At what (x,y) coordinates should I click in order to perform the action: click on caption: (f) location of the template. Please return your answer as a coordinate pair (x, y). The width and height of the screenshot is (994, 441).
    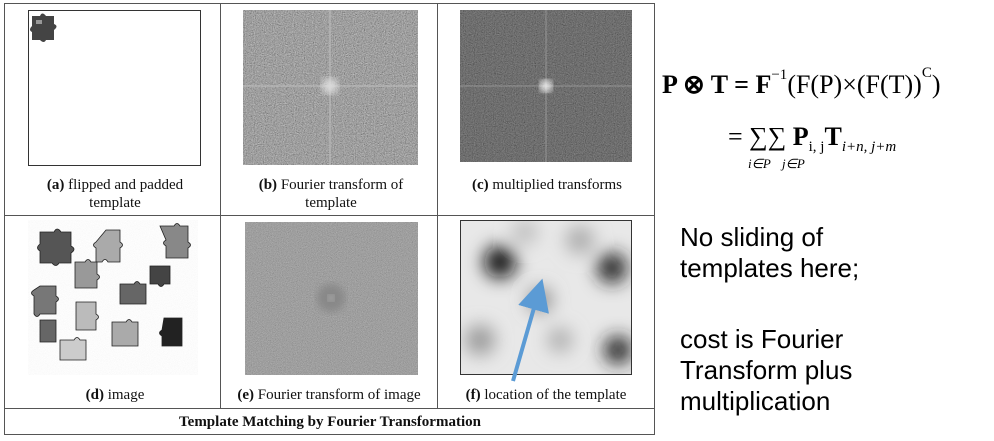
    Looking at the image, I should click on (546, 395).